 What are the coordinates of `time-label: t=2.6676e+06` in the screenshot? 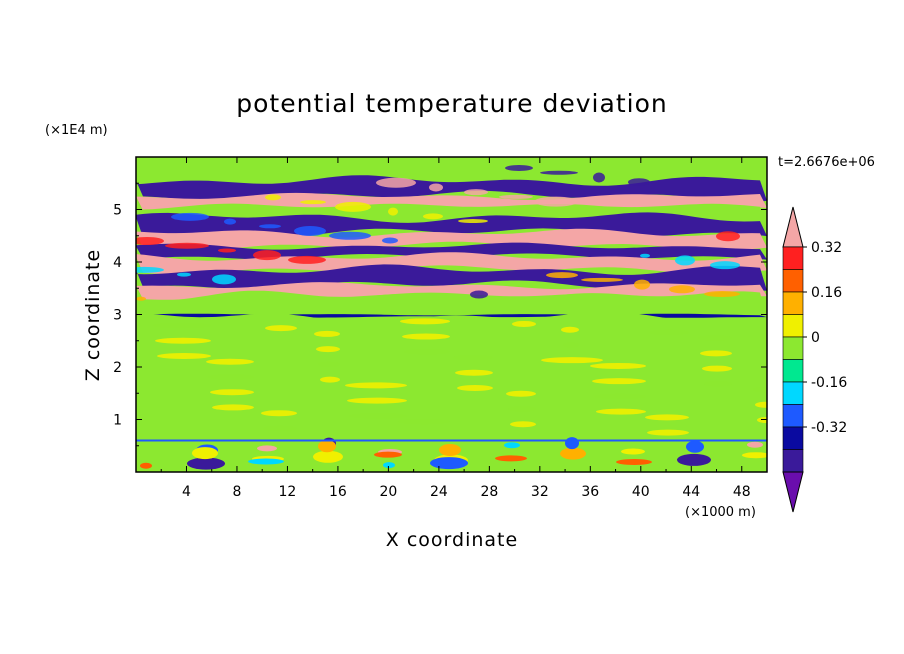 It's located at (826, 162).